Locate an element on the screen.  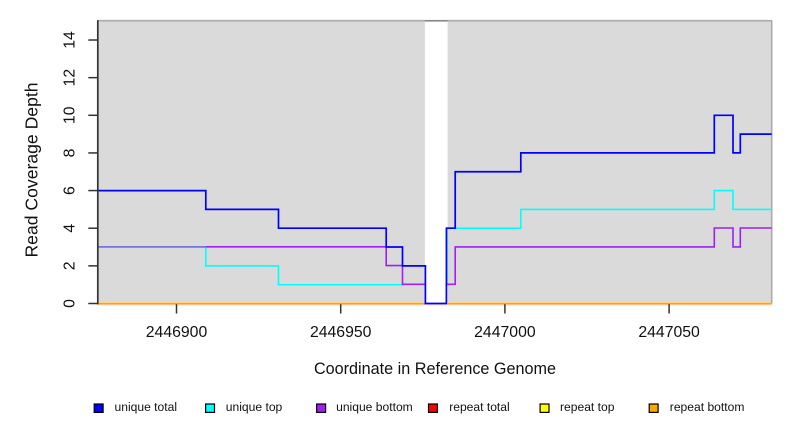
svg-text: 6 is located at coordinates (70, 190).